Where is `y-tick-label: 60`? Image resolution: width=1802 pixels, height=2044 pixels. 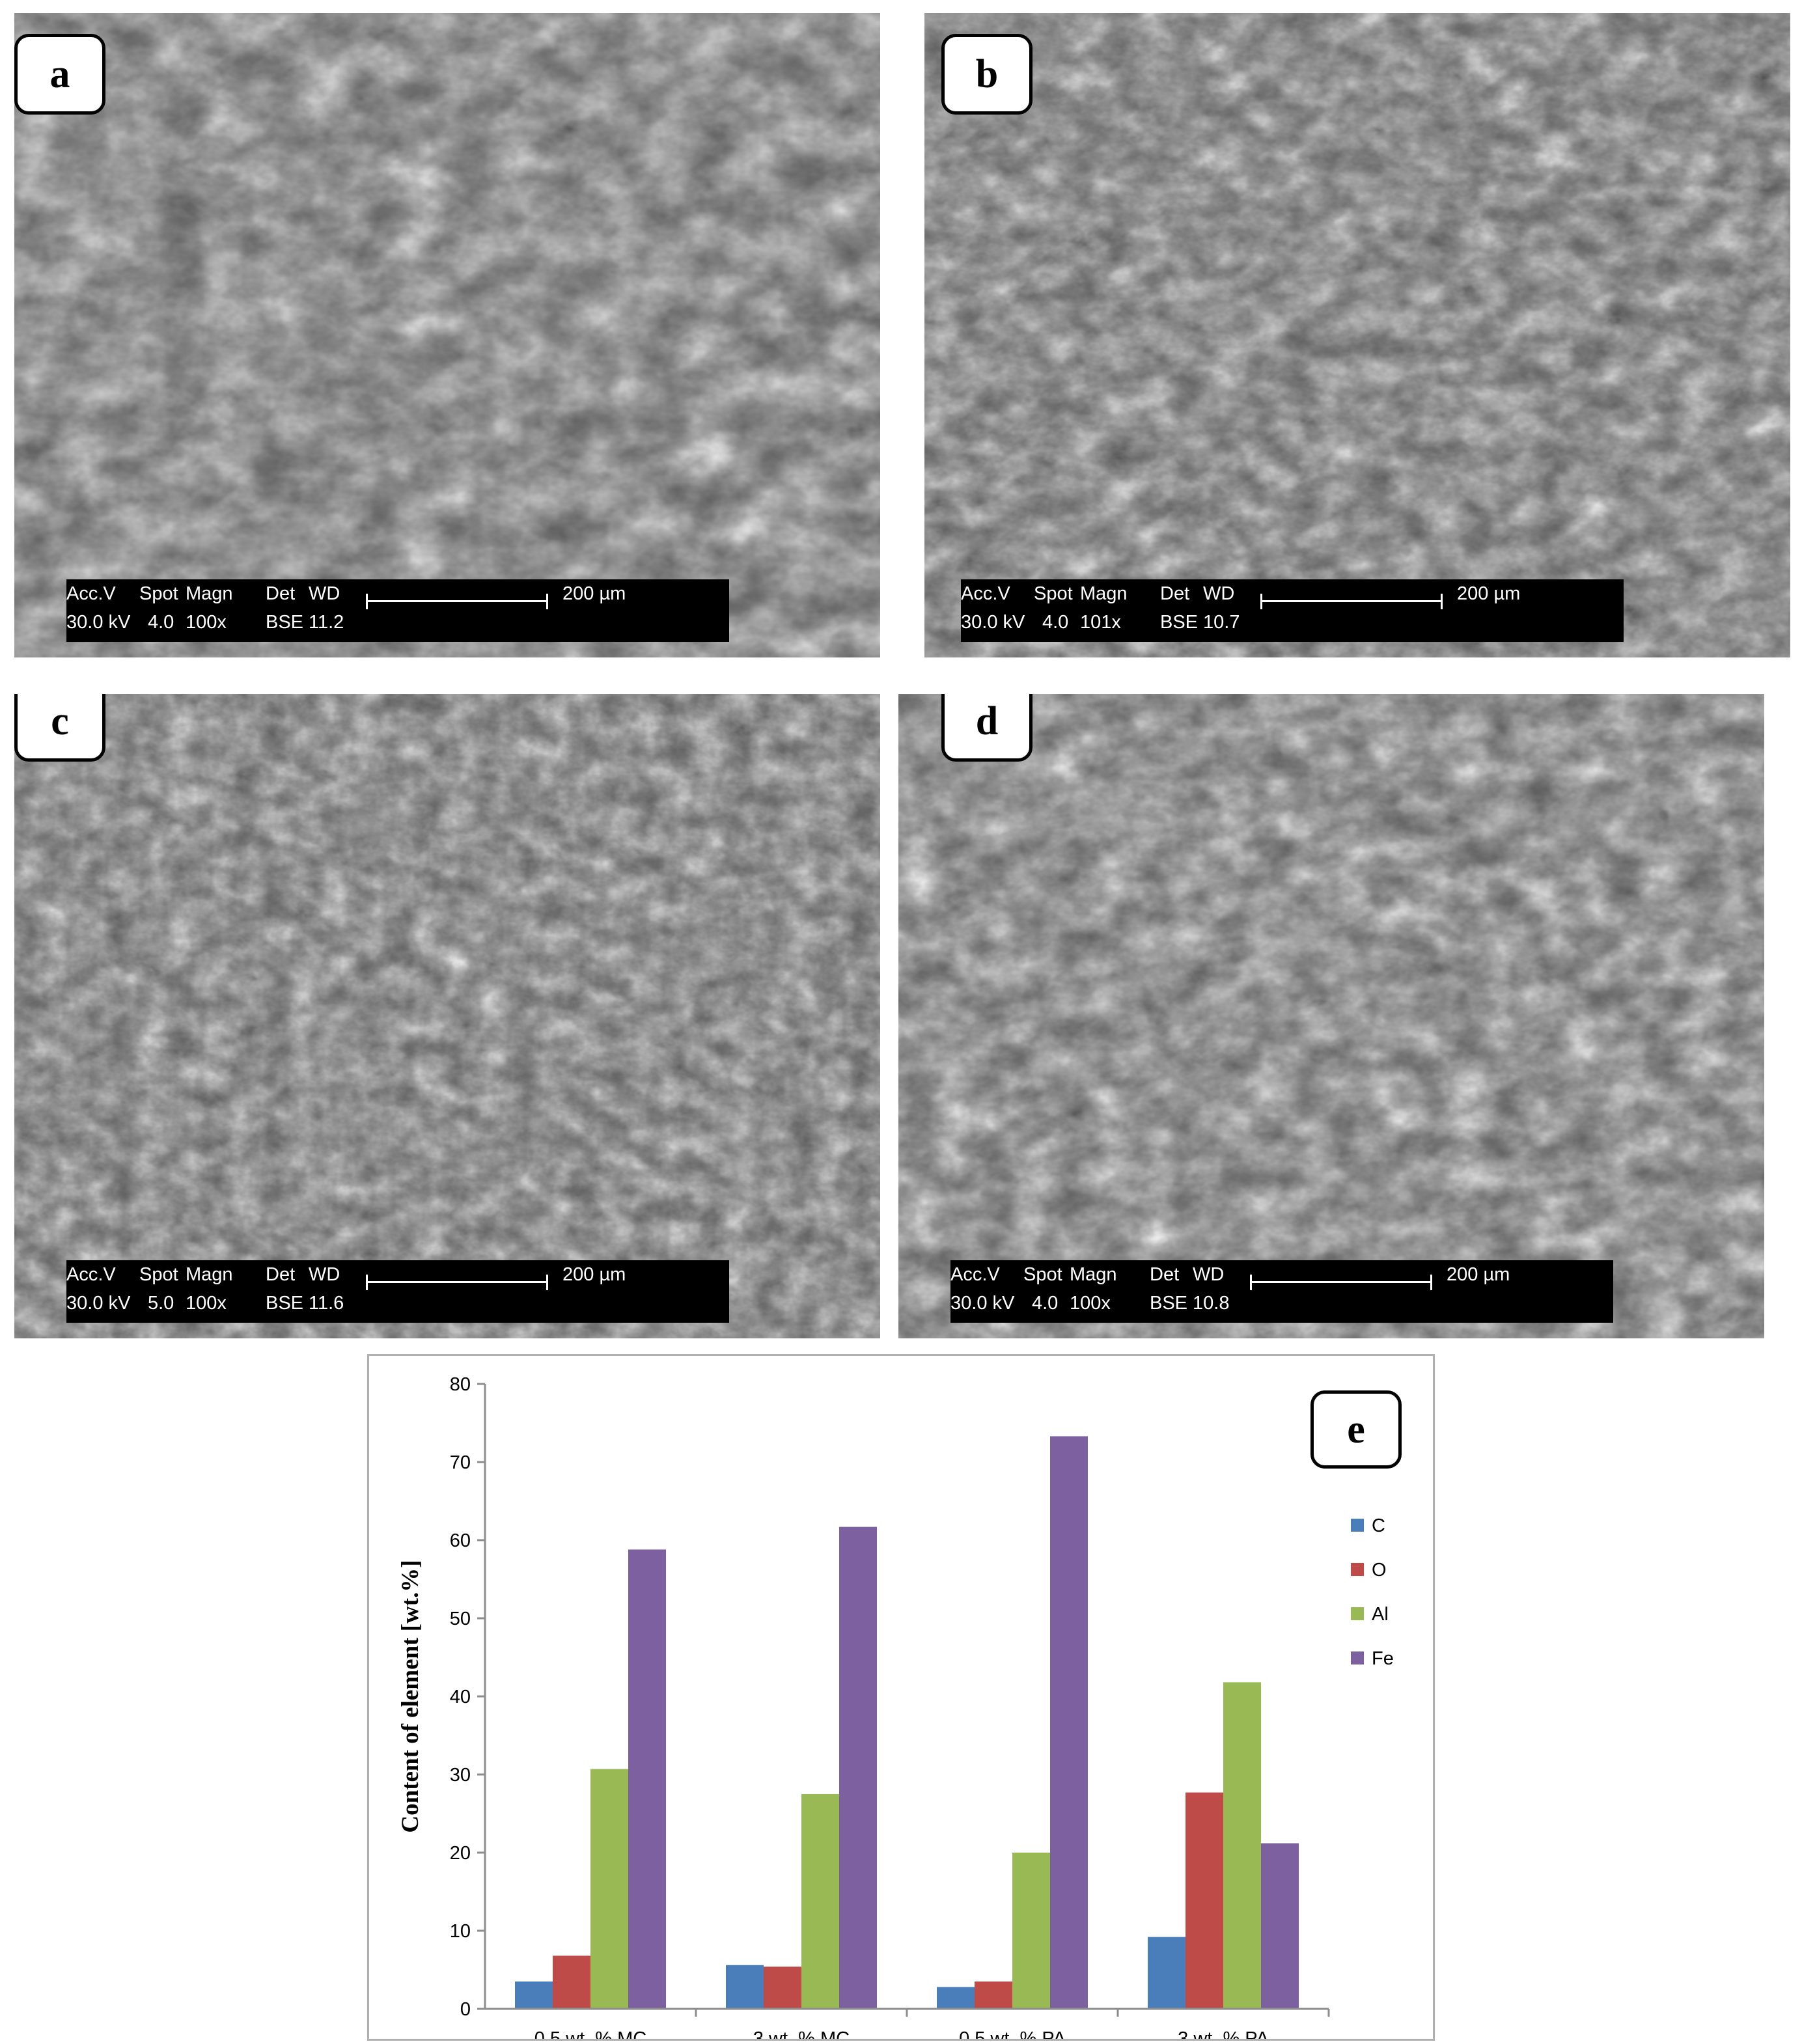
y-tick-label: 60 is located at coordinates (460, 1540).